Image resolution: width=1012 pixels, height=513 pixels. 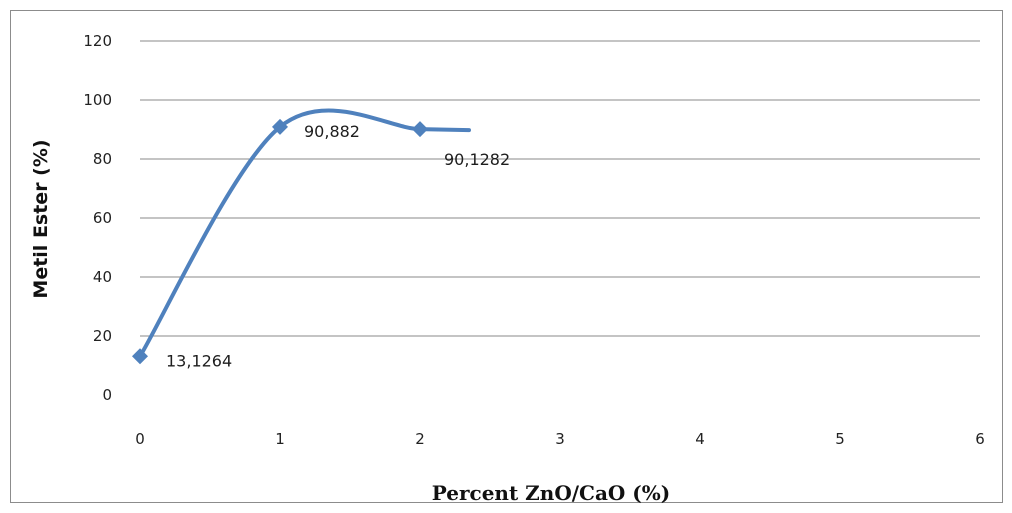 I want to click on y-tick-20: 20, so click(x=102, y=336).